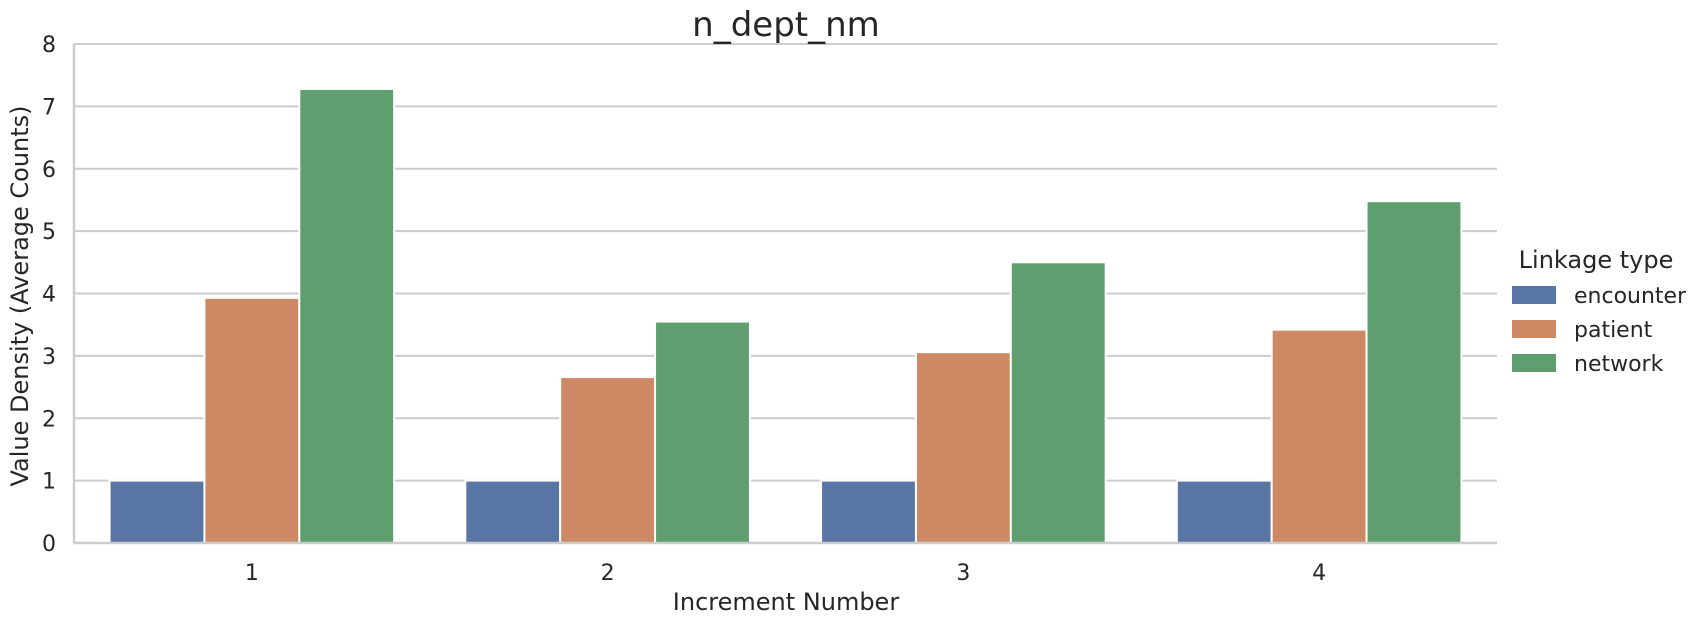 The width and height of the screenshot is (1703, 626). What do you see at coordinates (963, 573) in the screenshot?
I see `x-tick-label: 3` at bounding box center [963, 573].